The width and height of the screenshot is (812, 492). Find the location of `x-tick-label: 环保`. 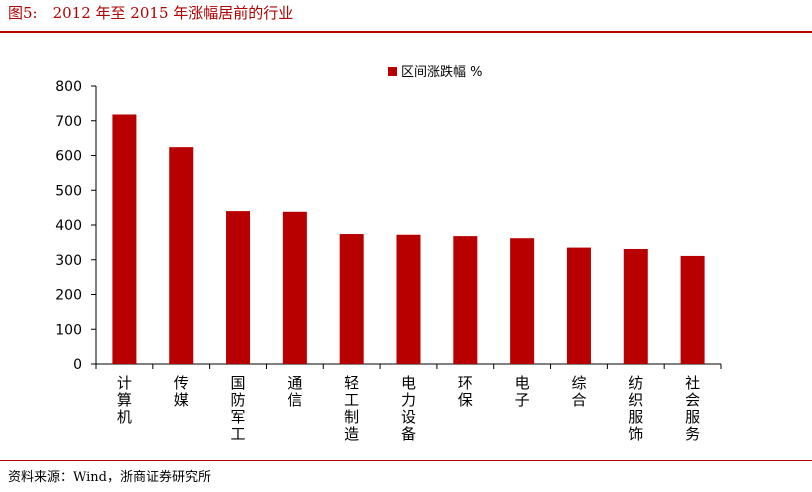

x-tick-label: 环保 is located at coordinates (465, 391).